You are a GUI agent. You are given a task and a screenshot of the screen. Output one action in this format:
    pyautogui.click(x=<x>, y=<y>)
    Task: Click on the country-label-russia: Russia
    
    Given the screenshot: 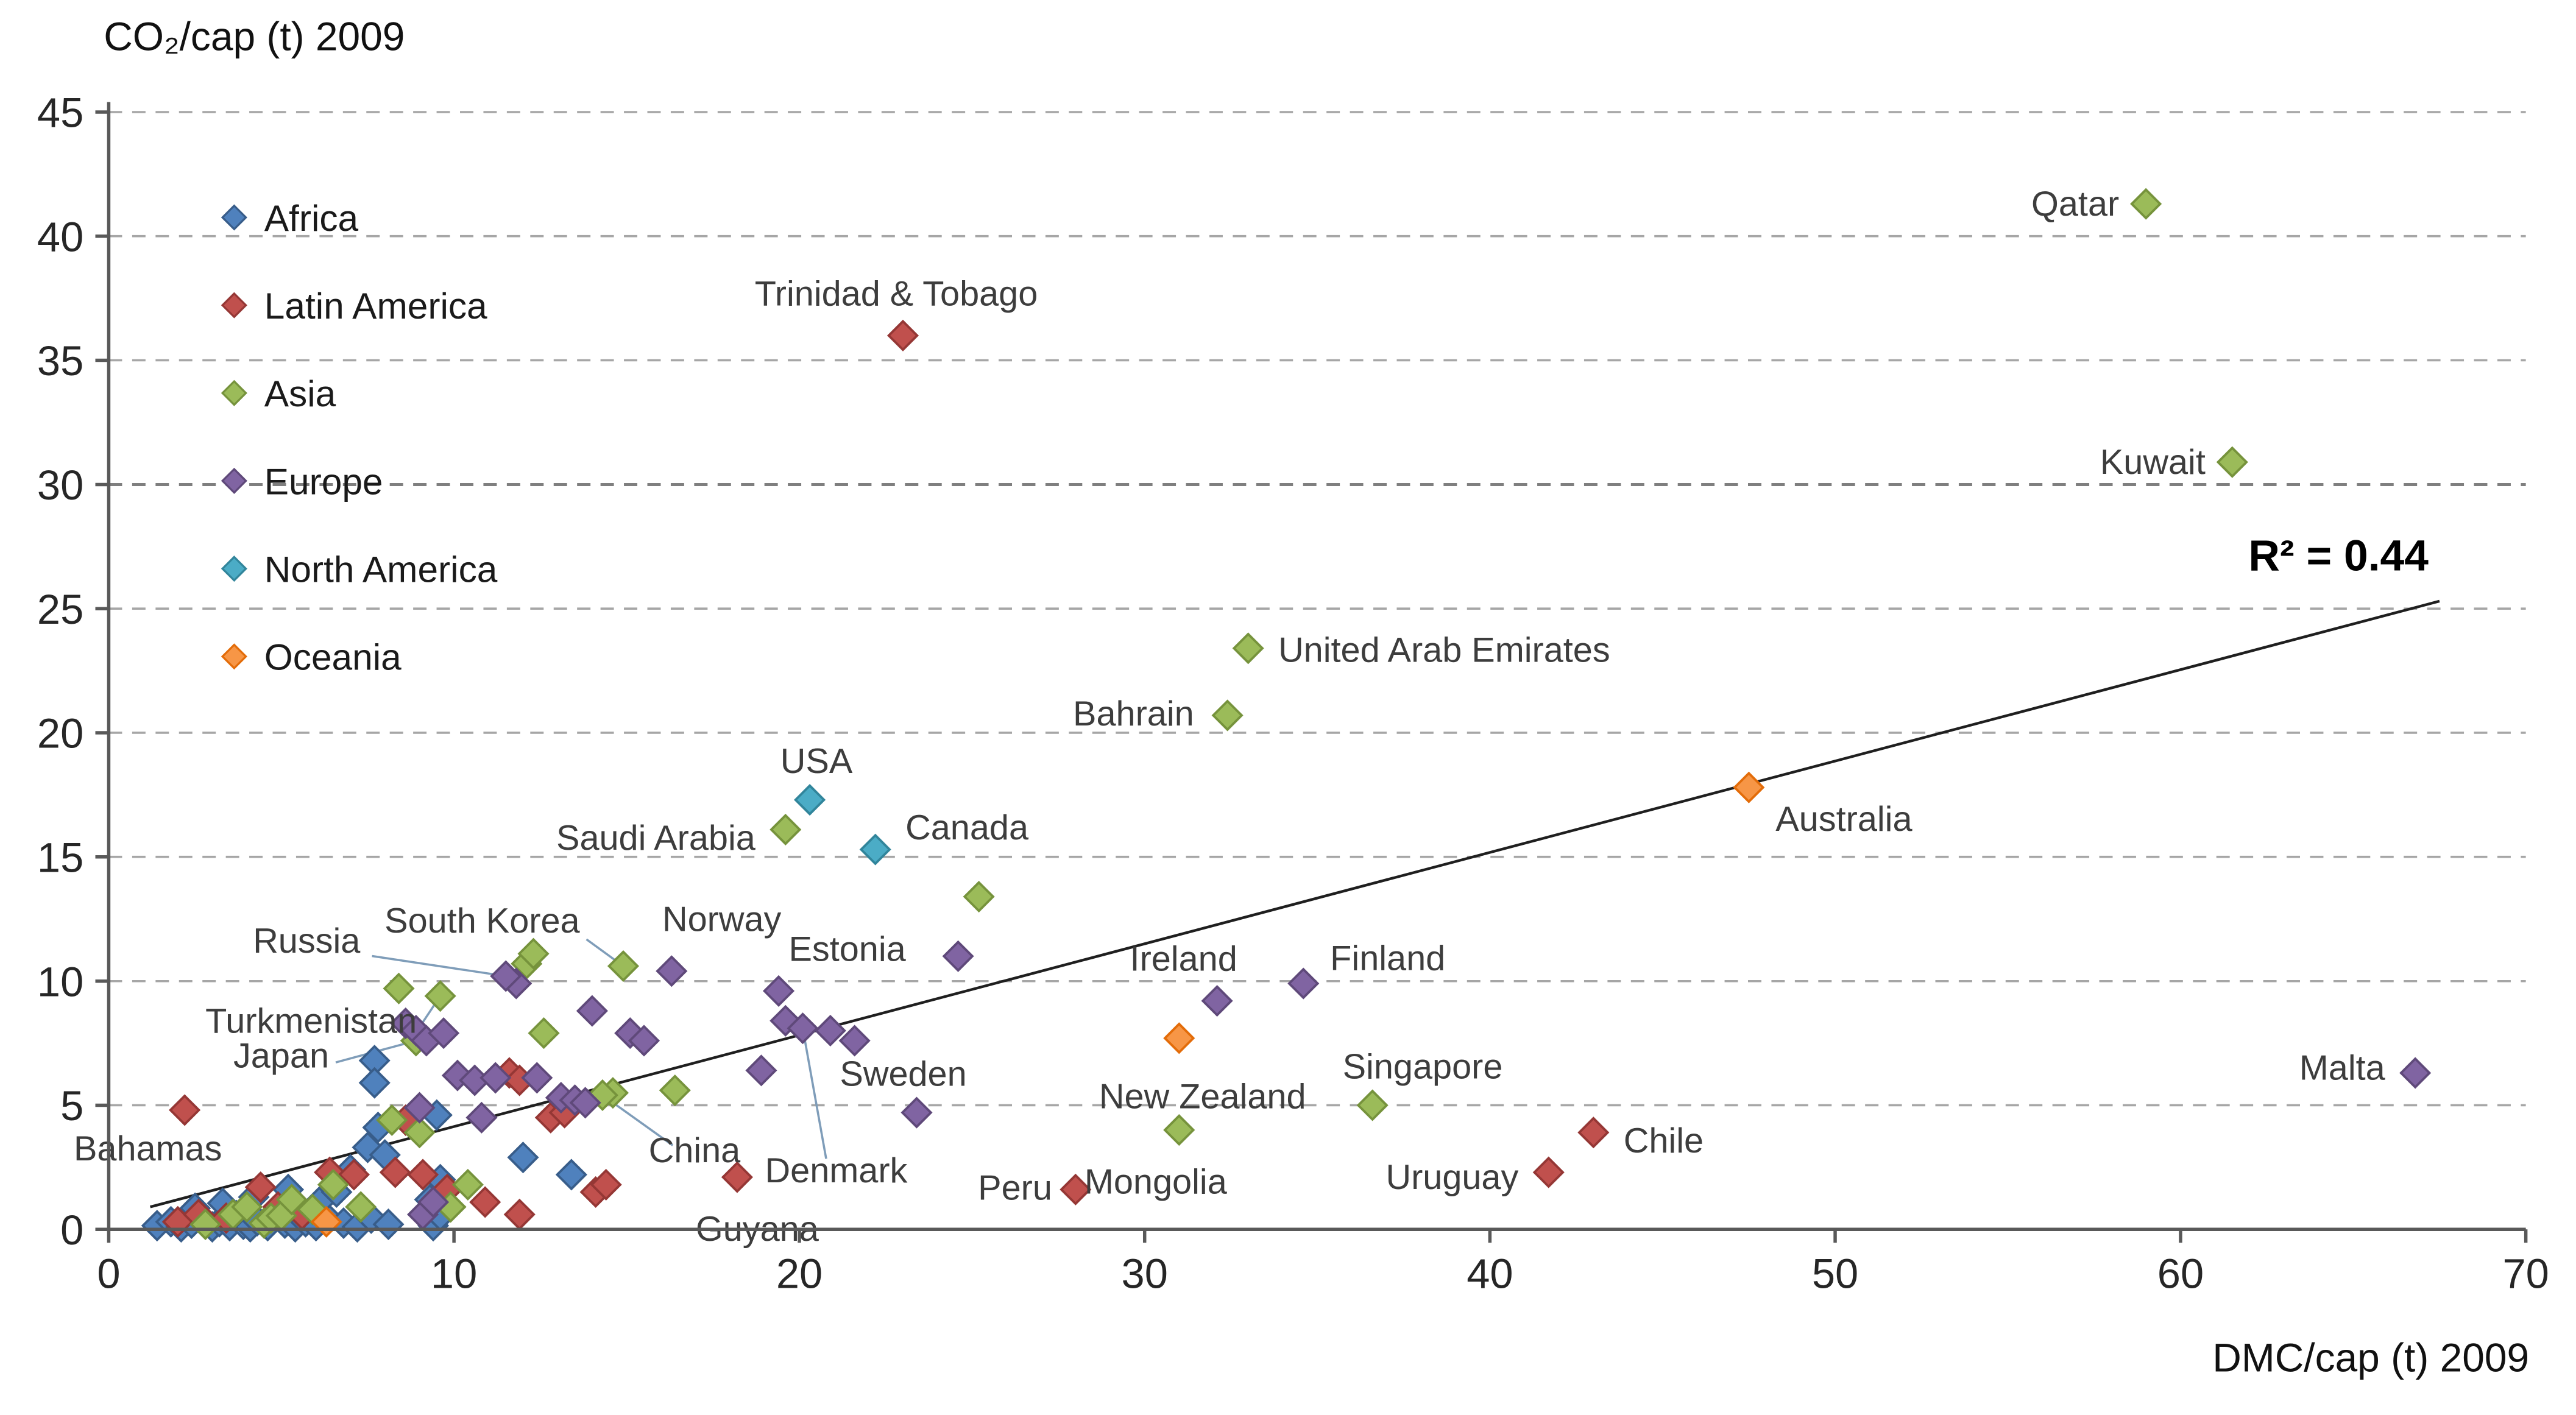 What is the action you would take?
    pyautogui.click(x=307, y=941)
    